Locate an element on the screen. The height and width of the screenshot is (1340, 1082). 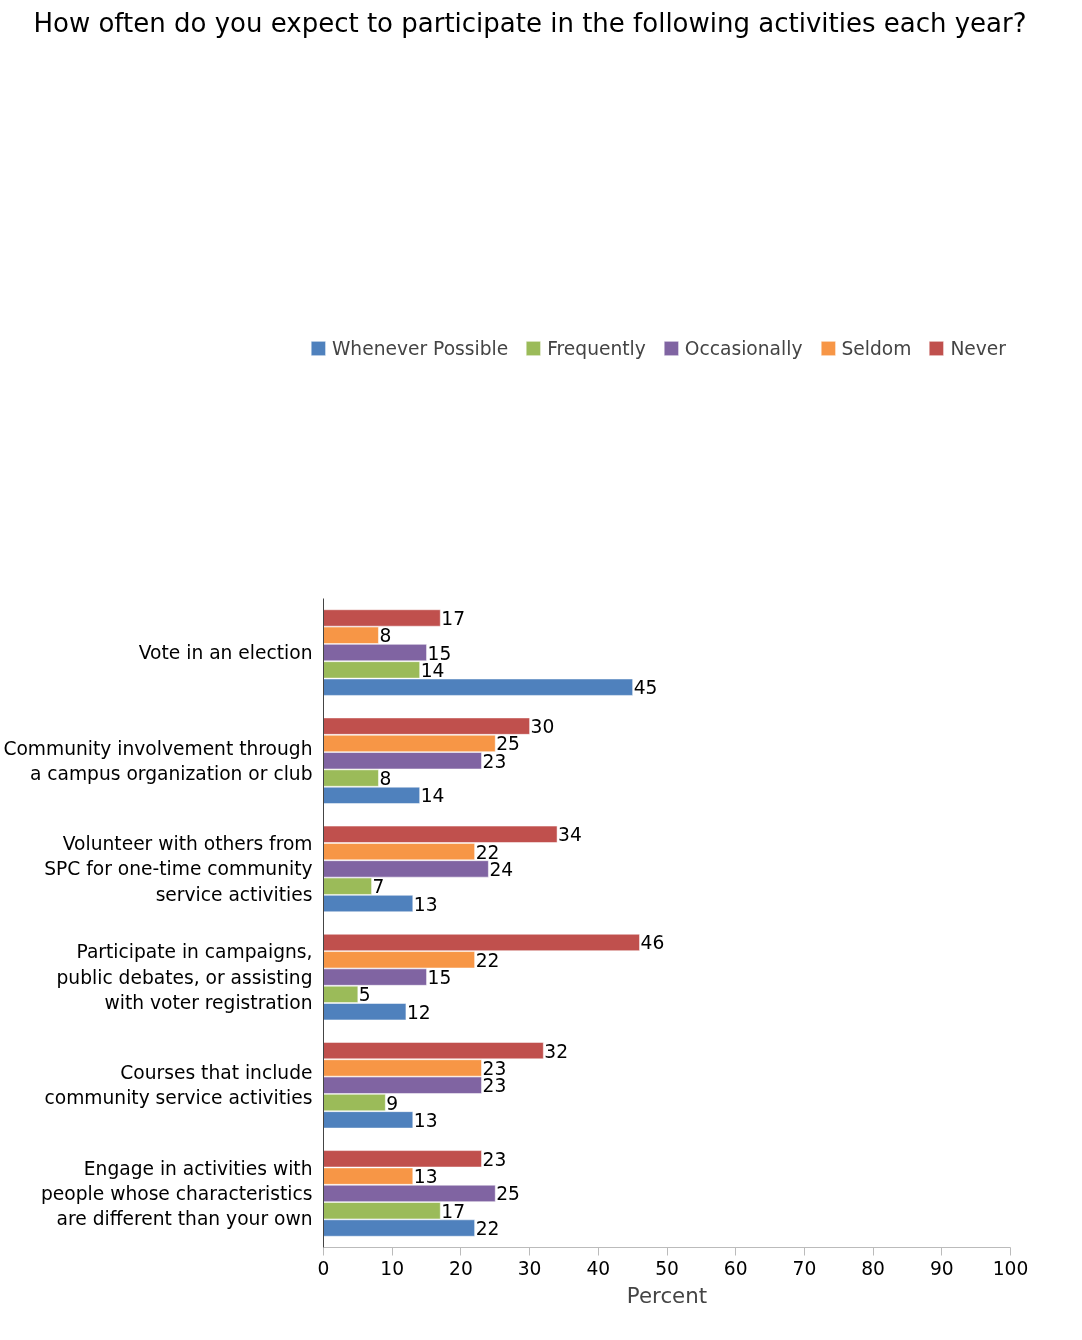
legend-label: Frequently is located at coordinates (596, 348).